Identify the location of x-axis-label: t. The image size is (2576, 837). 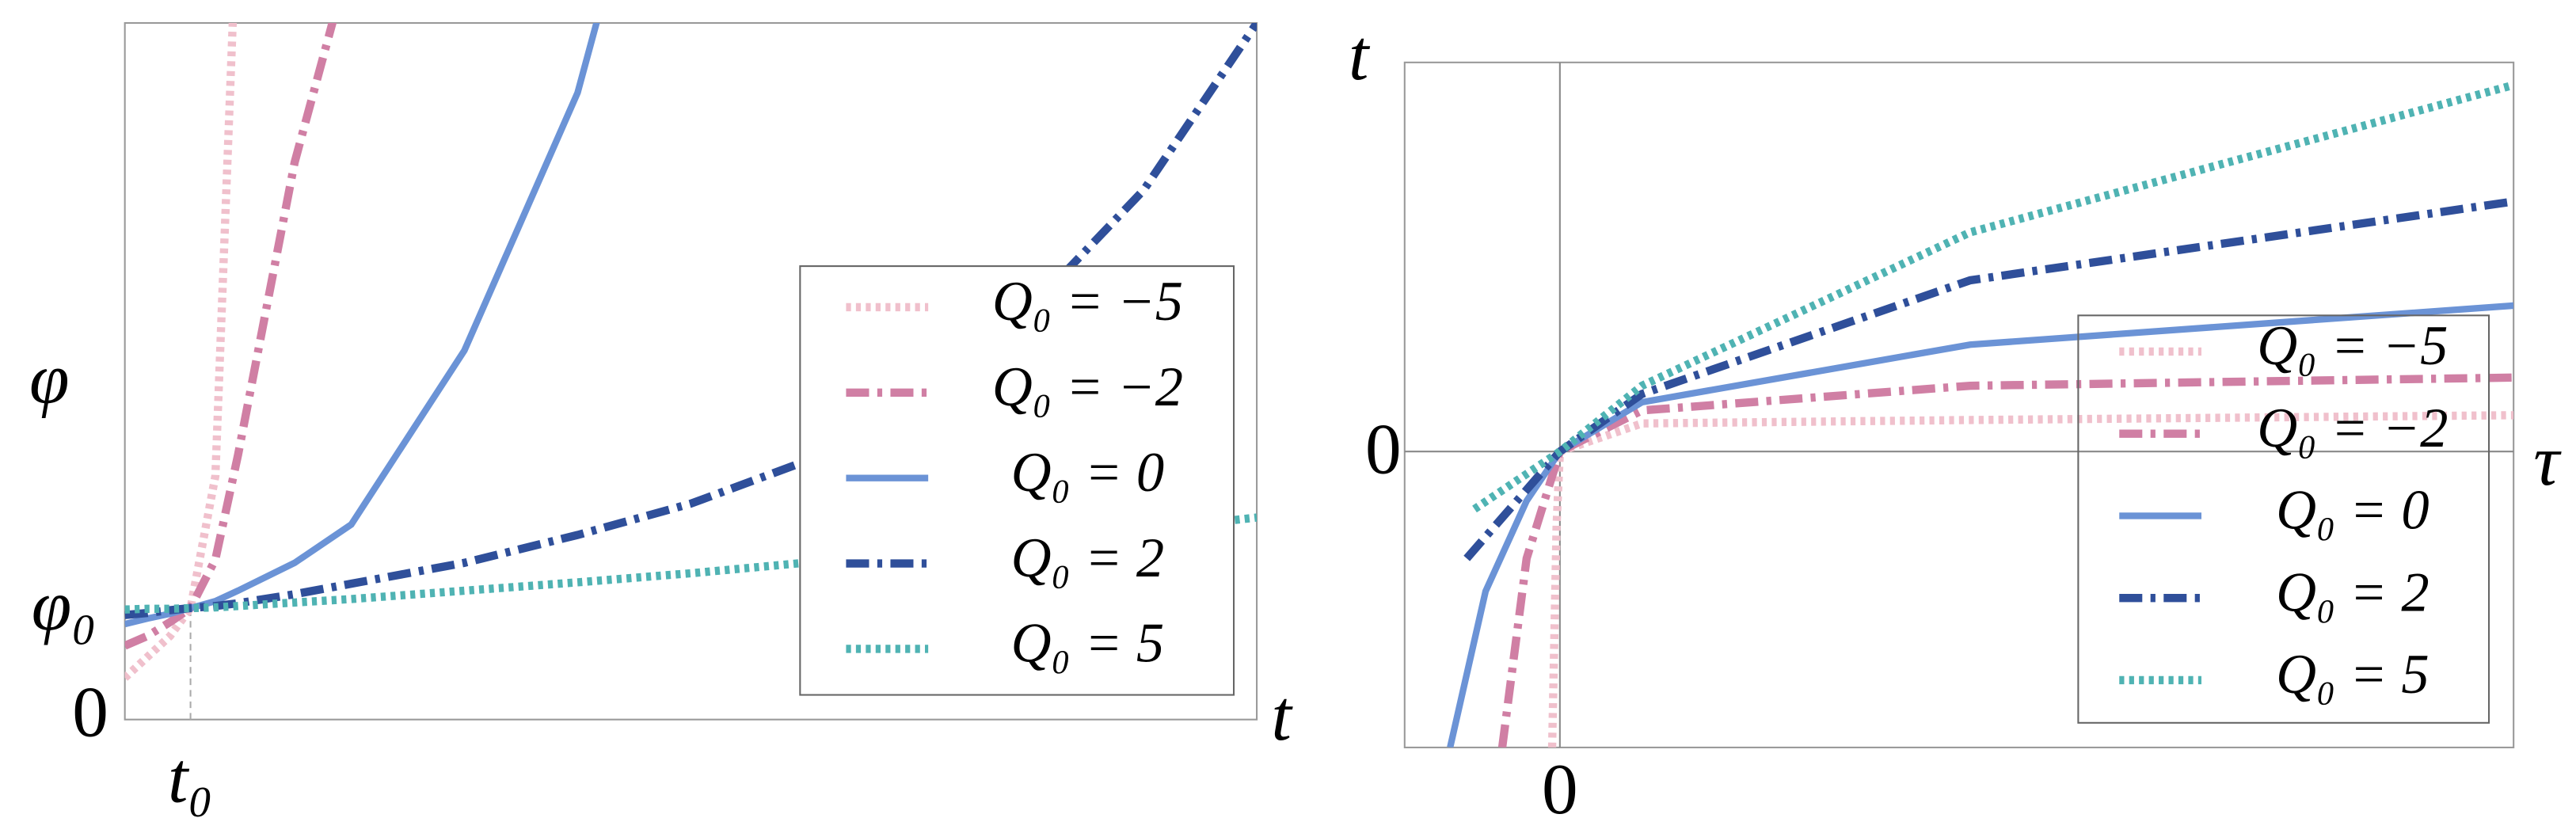
(1283, 715).